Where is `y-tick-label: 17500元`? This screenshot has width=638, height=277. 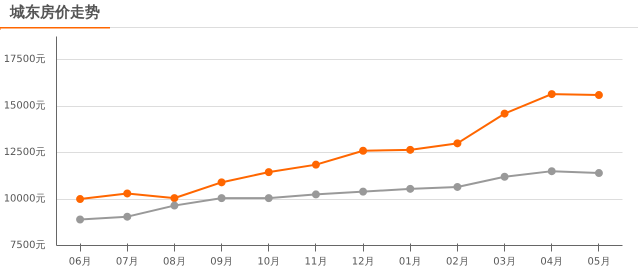
y-tick-label: 17500元 is located at coordinates (25, 60).